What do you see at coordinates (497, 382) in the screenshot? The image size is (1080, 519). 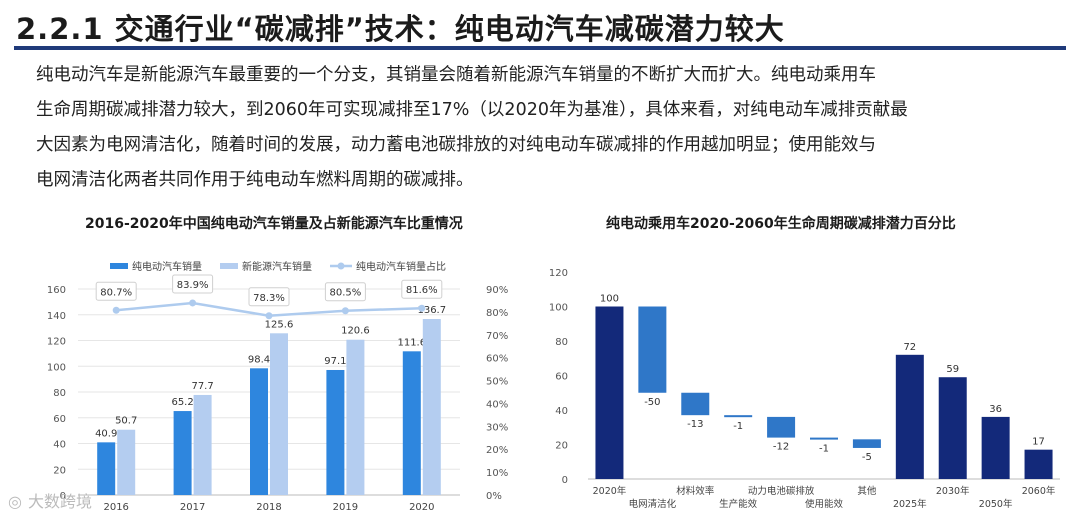 I see `y2-tick-label: 50%` at bounding box center [497, 382].